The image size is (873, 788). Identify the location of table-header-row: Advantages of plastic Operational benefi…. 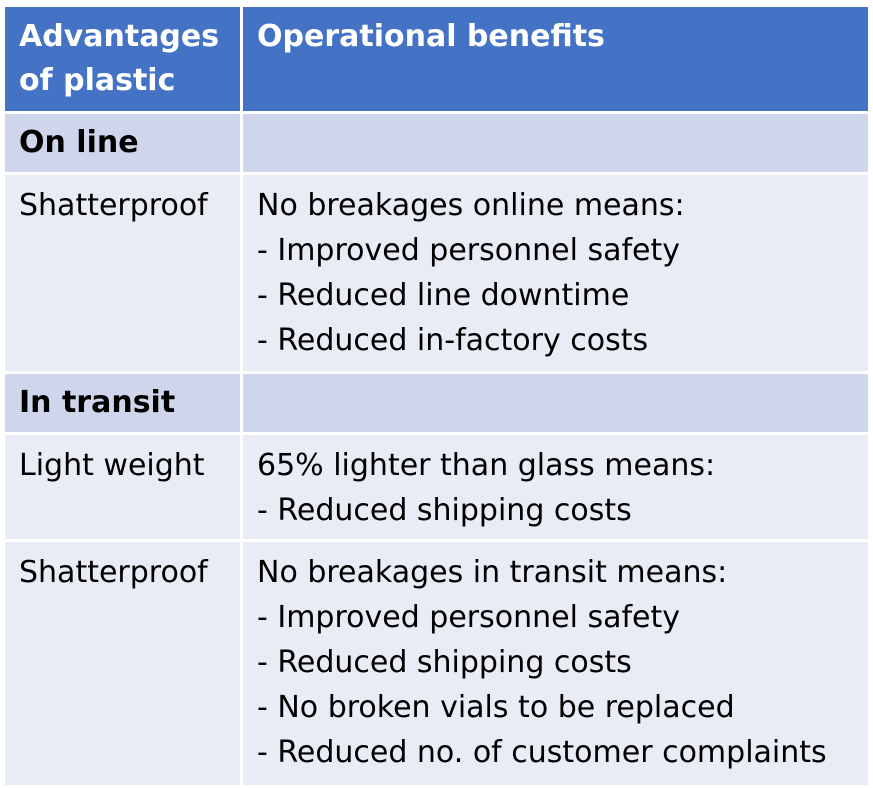
(436, 59).